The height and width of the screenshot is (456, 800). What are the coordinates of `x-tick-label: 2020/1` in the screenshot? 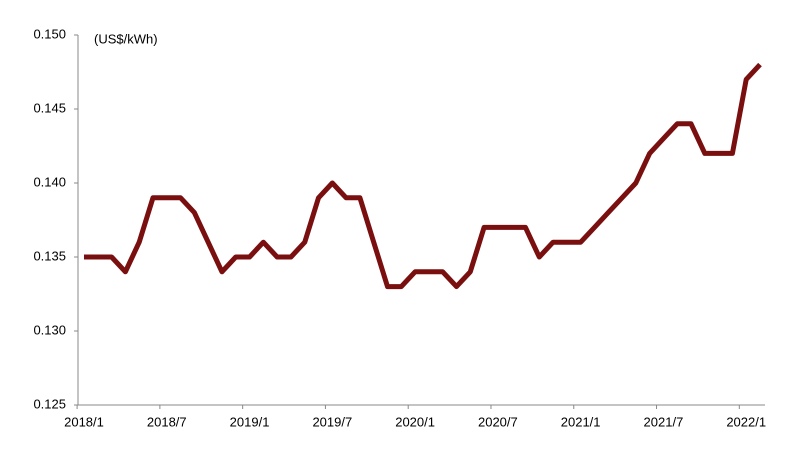 It's located at (415, 421).